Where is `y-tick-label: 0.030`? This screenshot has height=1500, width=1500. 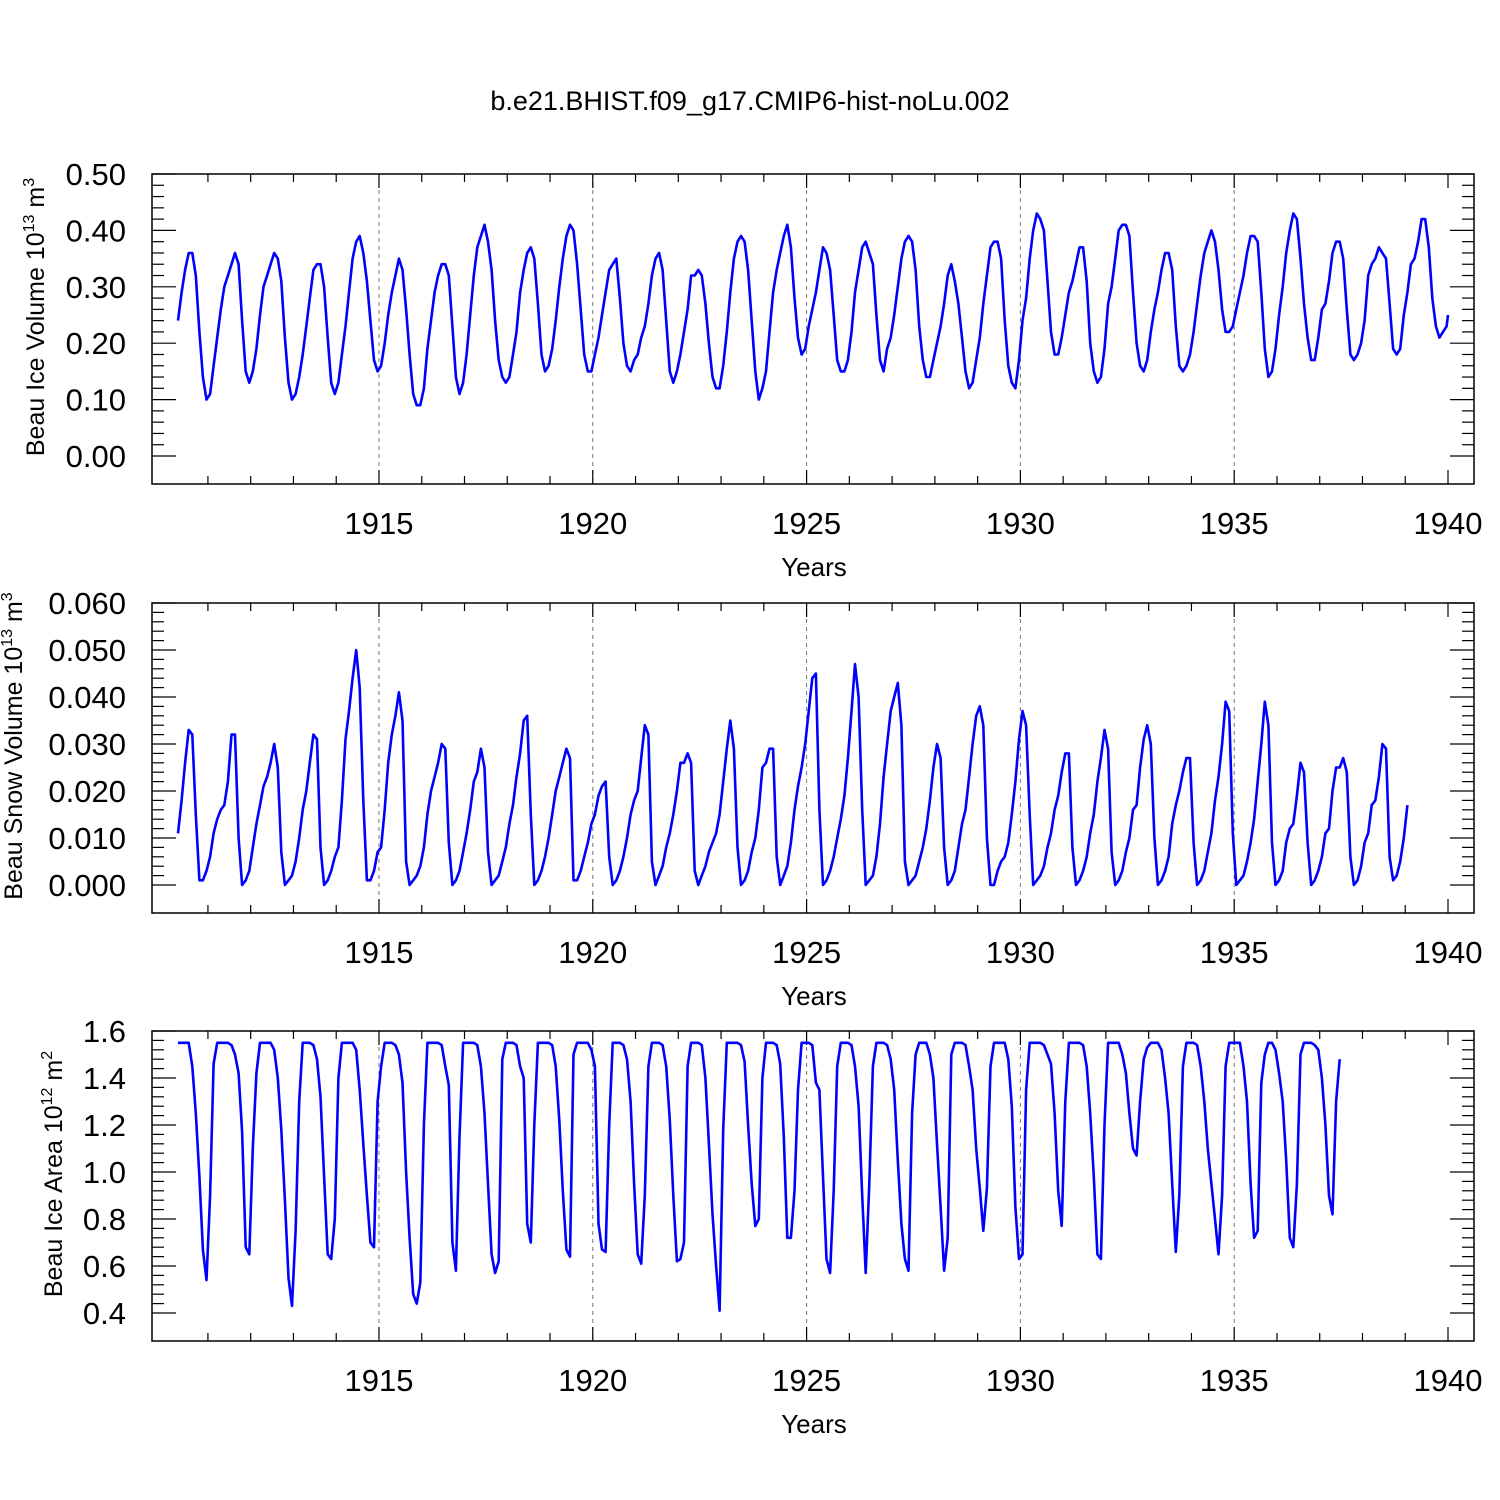
y-tick-label: 0.030 is located at coordinates (87, 744).